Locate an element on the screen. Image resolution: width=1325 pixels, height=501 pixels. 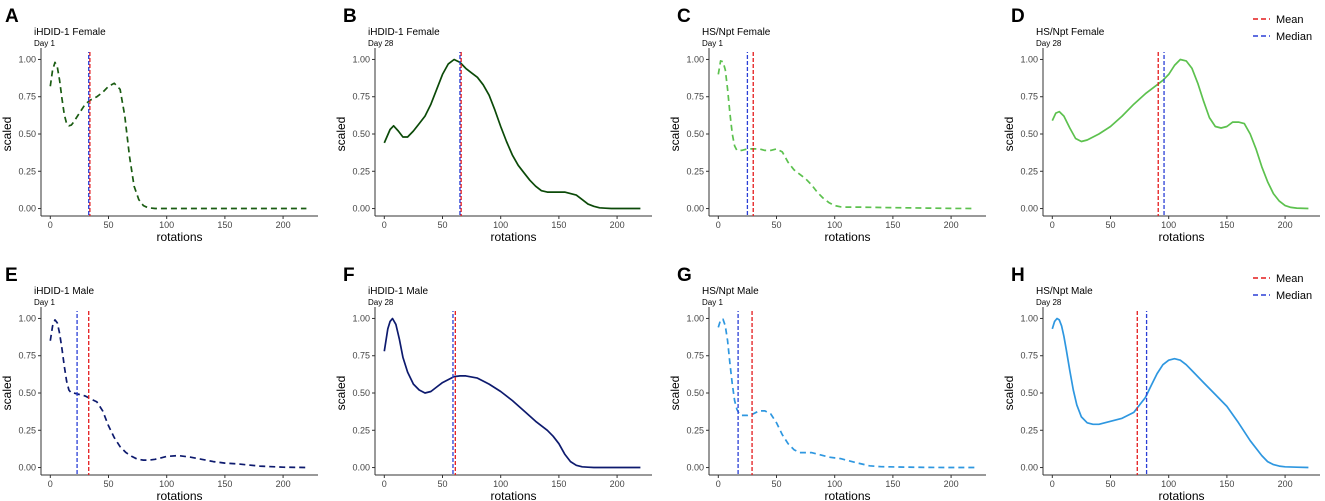
panel-letter: G is located at coordinates (684, 275).